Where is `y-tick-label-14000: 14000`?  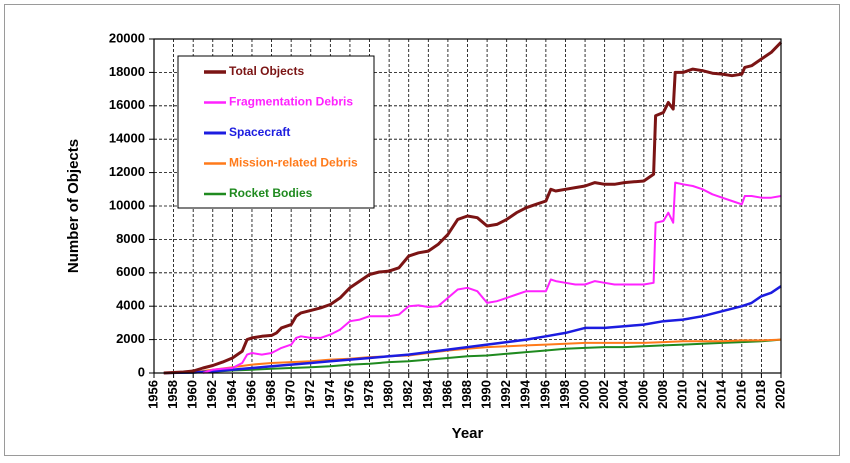 y-tick-label-14000: 14000 is located at coordinates (127, 138).